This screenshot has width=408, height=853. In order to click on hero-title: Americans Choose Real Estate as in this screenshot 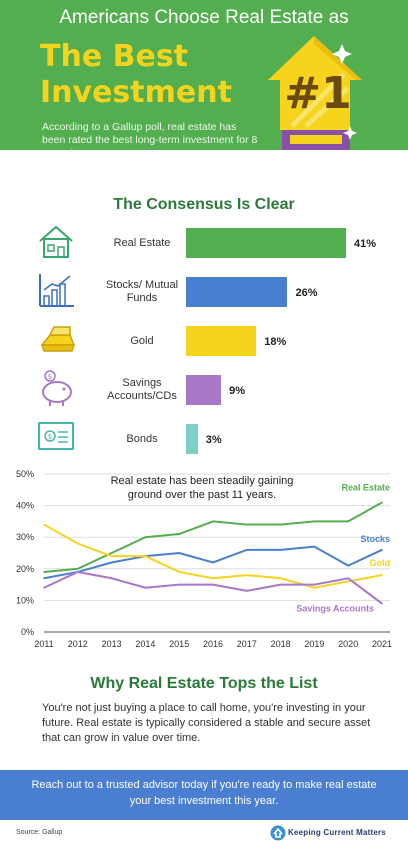, I will do `click(204, 17)`.